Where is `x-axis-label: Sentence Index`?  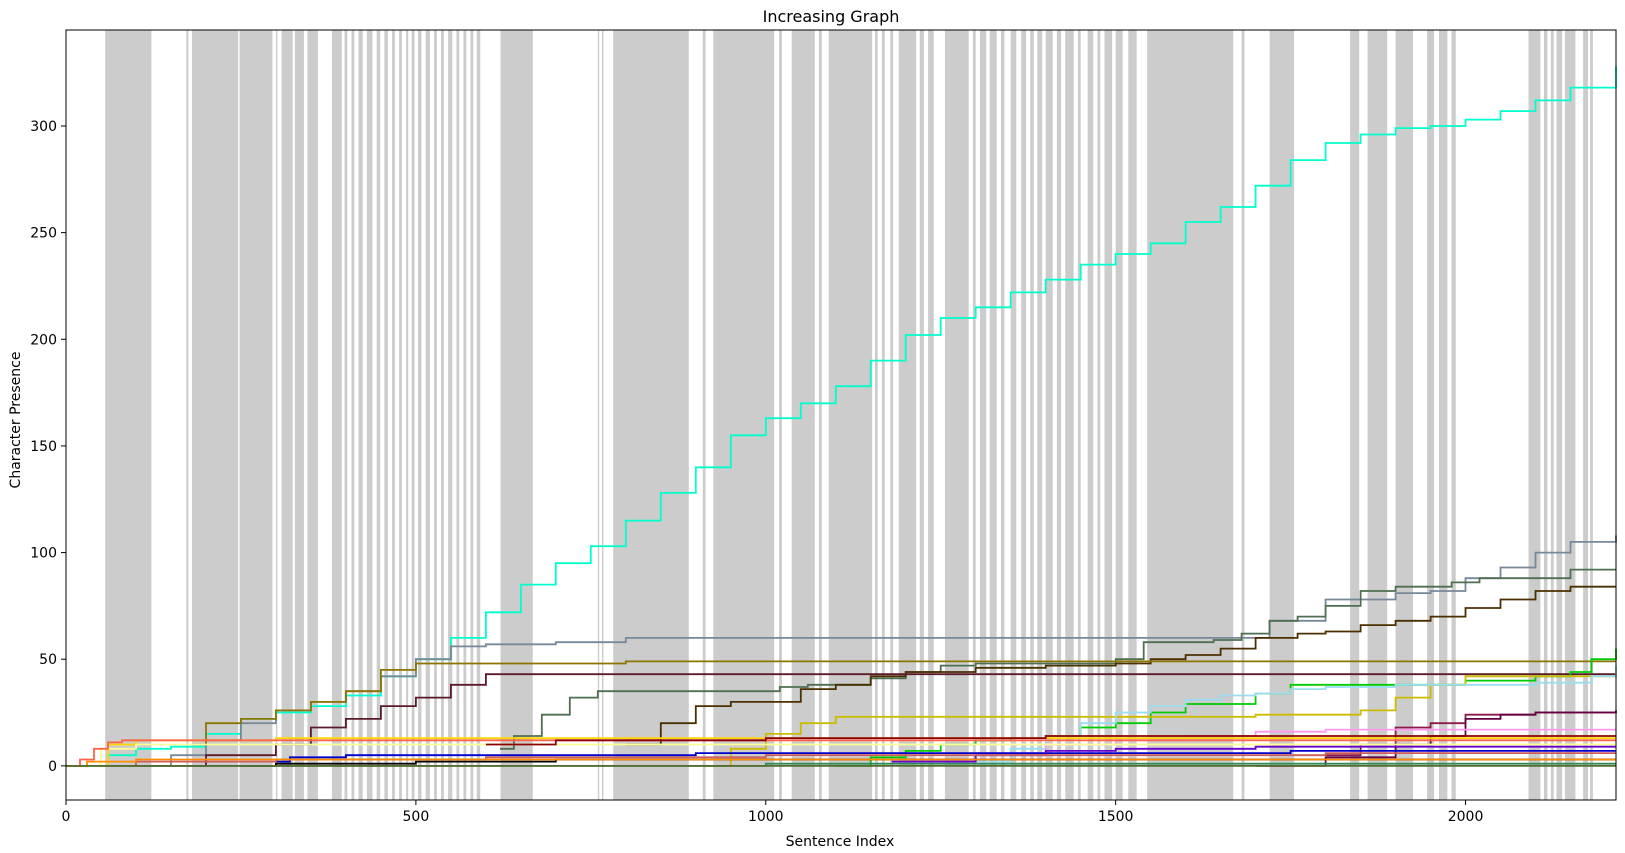
x-axis-label: Sentence Index is located at coordinates (840, 842).